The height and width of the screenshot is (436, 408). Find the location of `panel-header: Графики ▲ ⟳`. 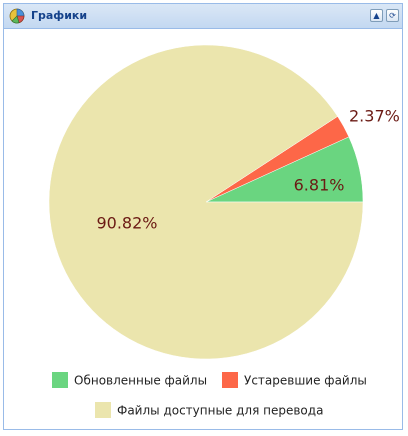

panel-header: Графики ▲ ⟳ is located at coordinates (203, 16).